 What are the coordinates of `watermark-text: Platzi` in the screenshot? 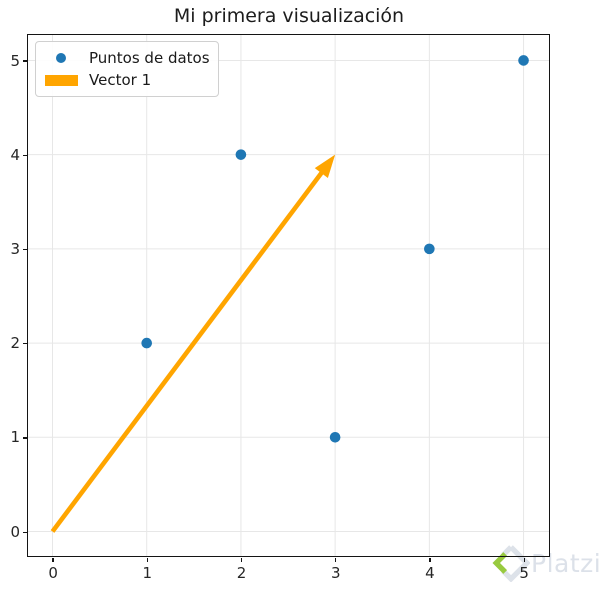 It's located at (566, 563).